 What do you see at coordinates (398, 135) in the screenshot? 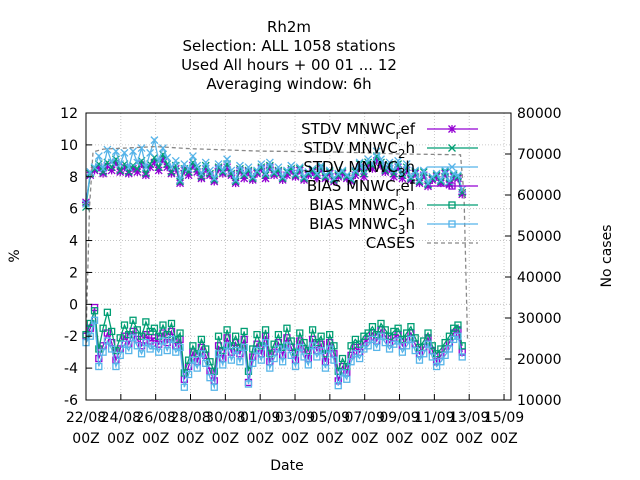
I see `legend-label-sub: r` at bounding box center [398, 135].